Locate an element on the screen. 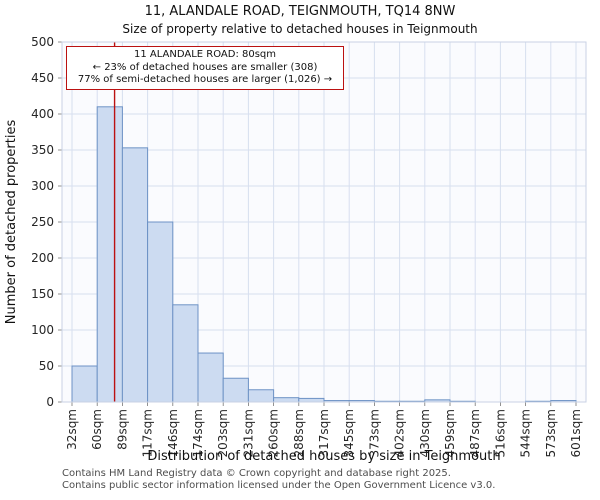 The image size is (600, 500). x-tick-label: 203sqm is located at coordinates (223, 433).